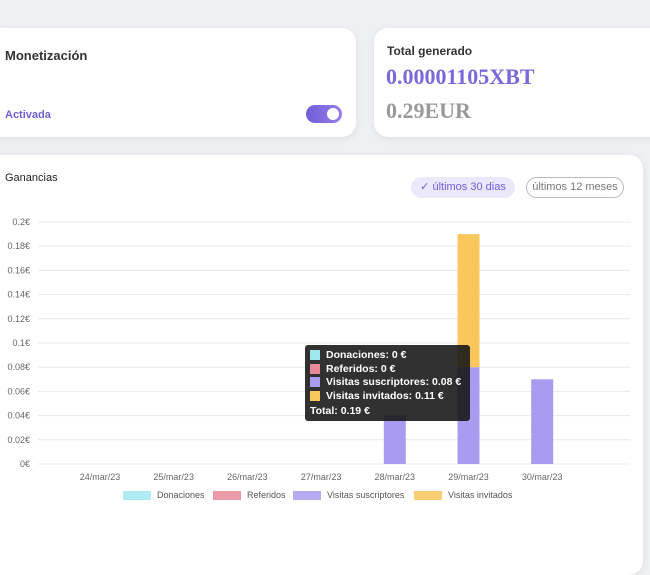 The image size is (650, 575). Describe the element at coordinates (385, 395) in the screenshot. I see `tooltip-line: Visitas invitados: 0.11 €` at that location.